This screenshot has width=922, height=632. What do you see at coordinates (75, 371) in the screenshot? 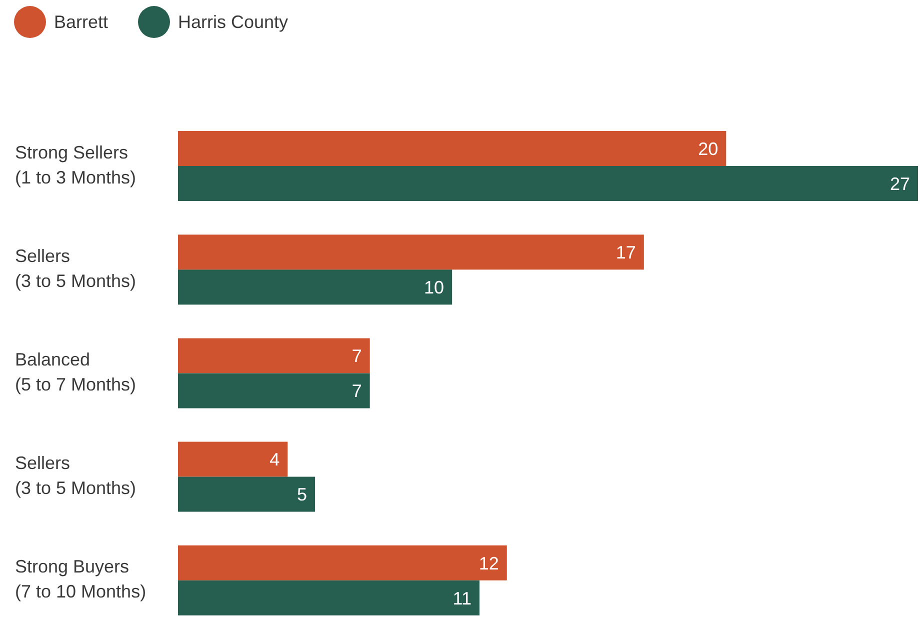
I see `y-tick-label: Balanced (5 to 7 Months)` at bounding box center [75, 371].